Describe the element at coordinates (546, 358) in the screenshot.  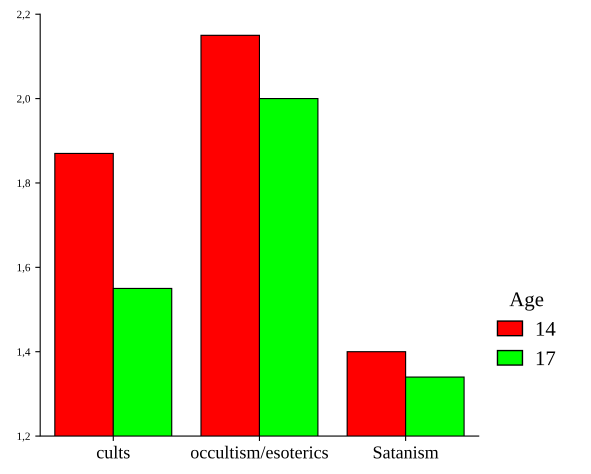
I see `legend-label: 17` at that location.